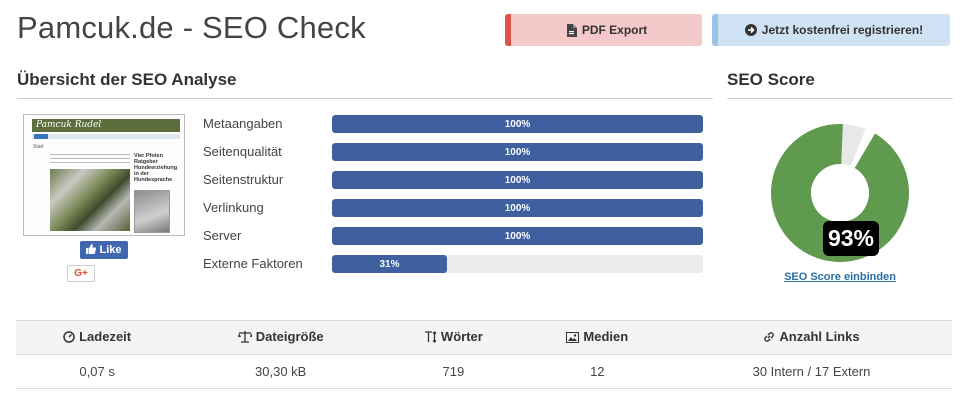  I want to click on metric-label: Server, so click(222, 235).